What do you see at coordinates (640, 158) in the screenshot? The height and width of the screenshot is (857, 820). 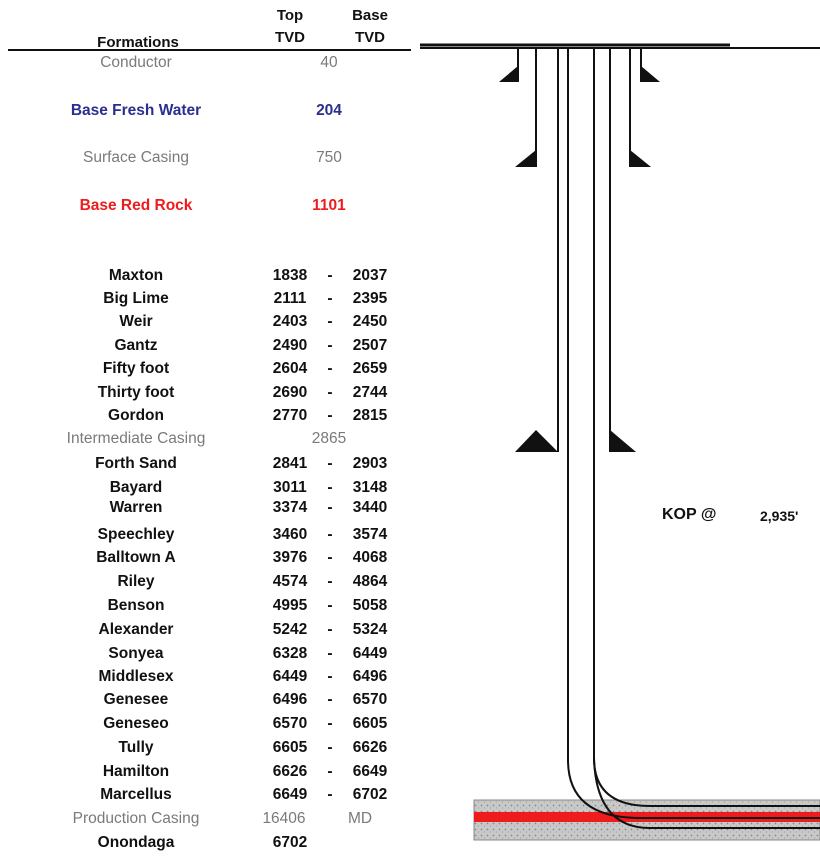 I see `surface-casing-shoe-right` at bounding box center [640, 158].